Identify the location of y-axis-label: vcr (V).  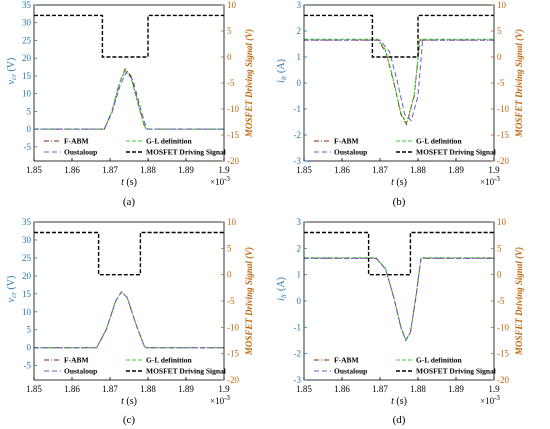
(12, 71).